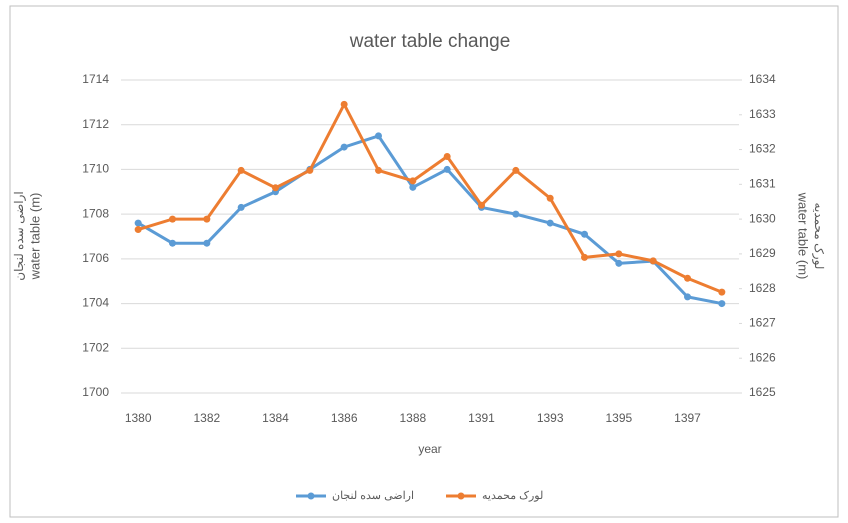 This screenshot has height=523, width=848. I want to click on y-axis-title: اراضی سده لنجان, so click(19, 235).